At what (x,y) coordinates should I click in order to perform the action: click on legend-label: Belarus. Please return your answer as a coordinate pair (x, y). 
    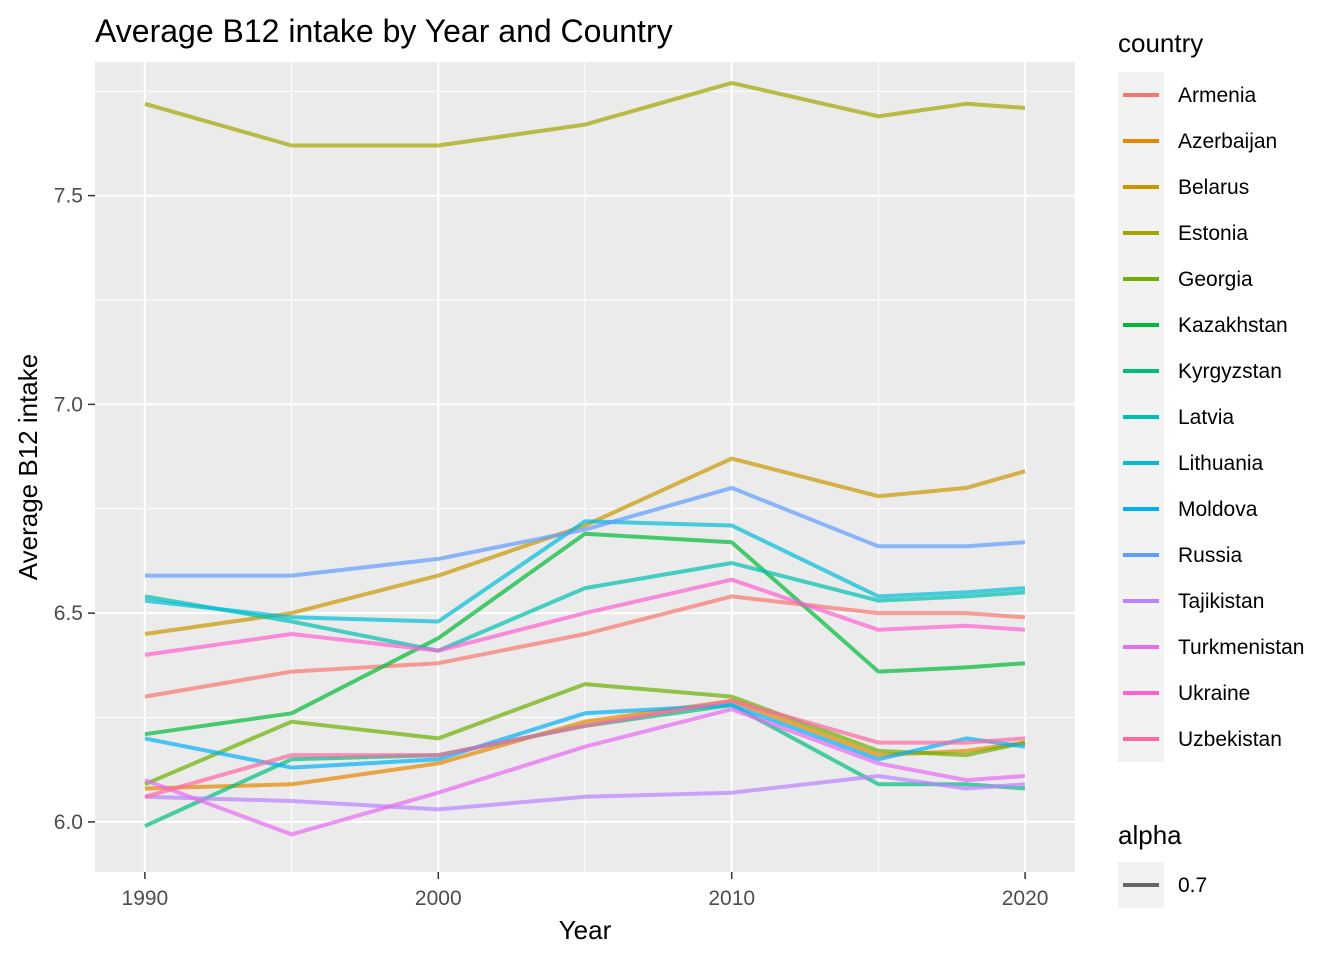
    Looking at the image, I should click on (1213, 187).